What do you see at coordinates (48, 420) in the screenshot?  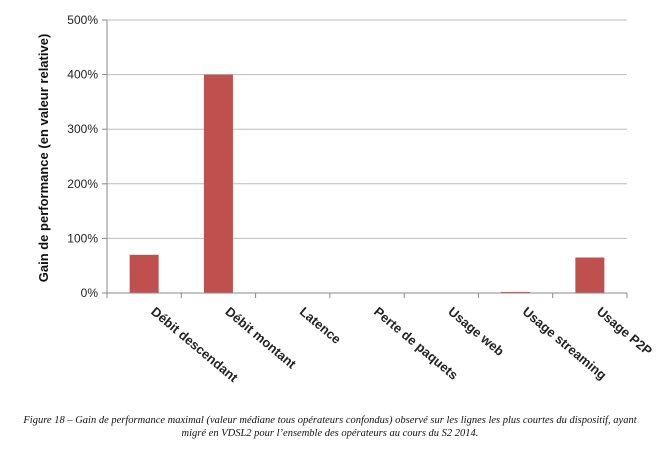 I see `figure-label: Figure 18 –` at bounding box center [48, 420].